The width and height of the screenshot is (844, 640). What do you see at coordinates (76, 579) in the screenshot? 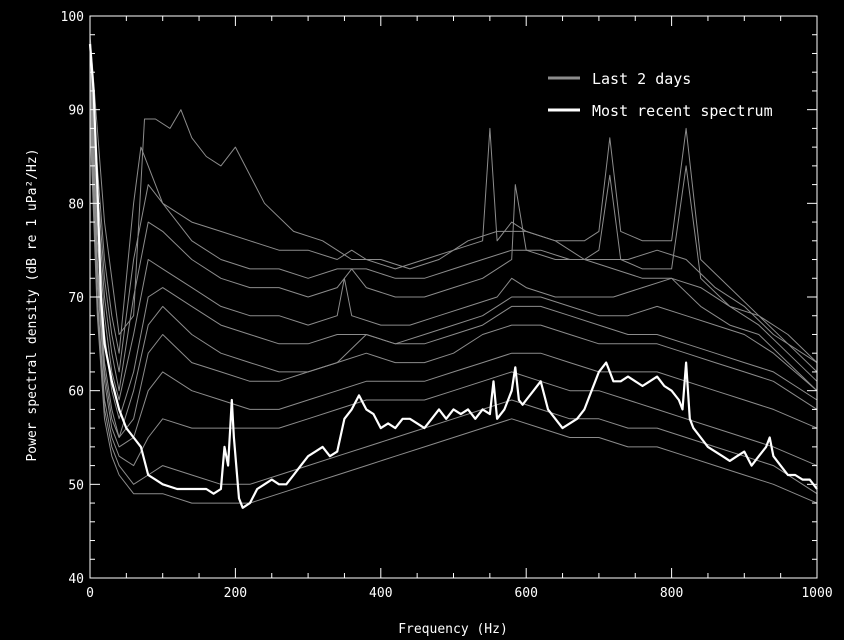
I see `y-tick-label: 40` at bounding box center [76, 579].